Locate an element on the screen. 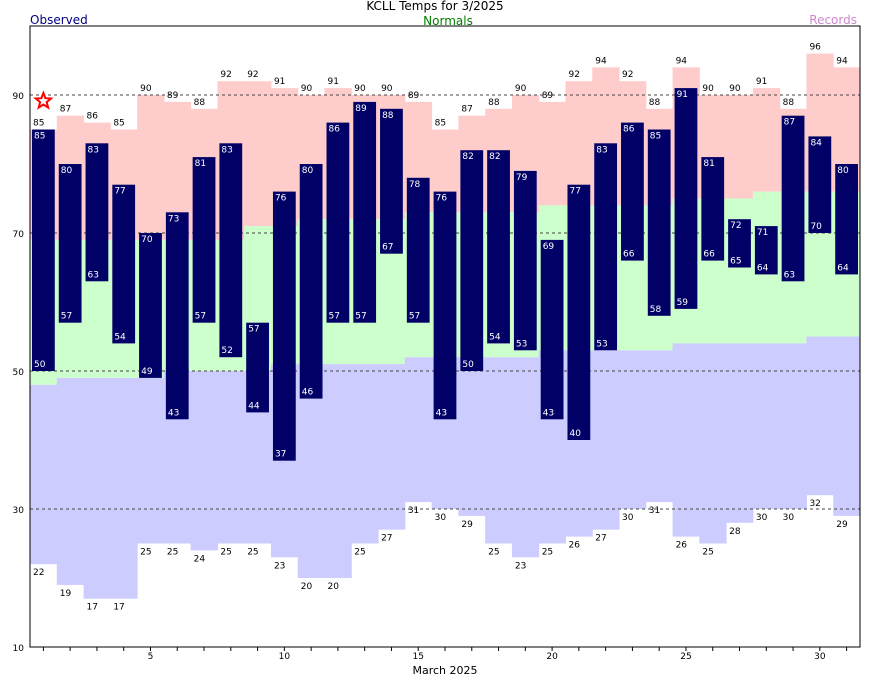 The image size is (870, 680). observed-low-label: 54 is located at coordinates (120, 337).